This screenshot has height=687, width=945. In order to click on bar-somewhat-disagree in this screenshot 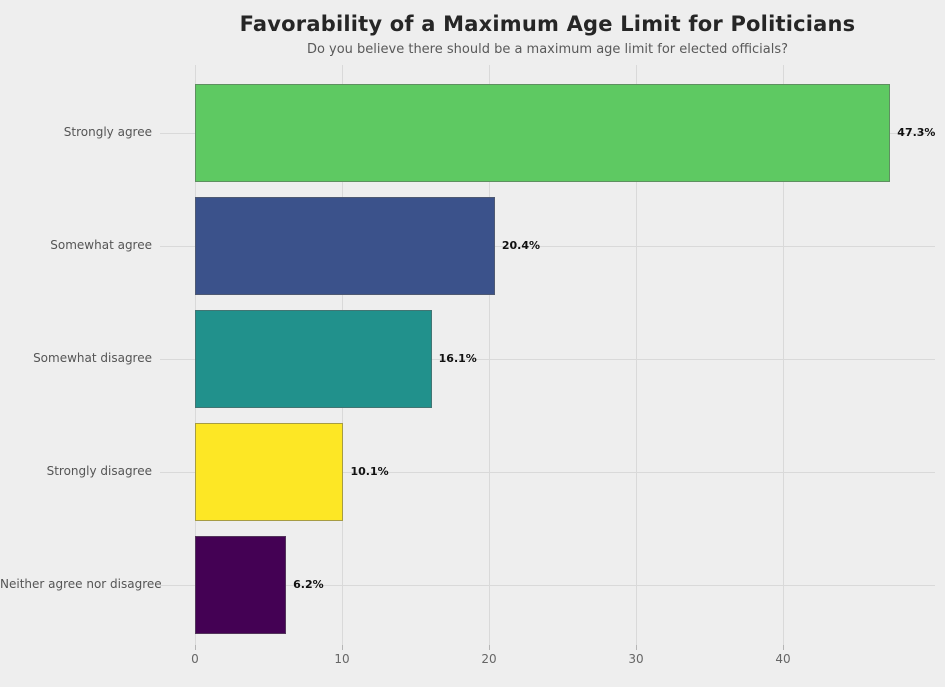, I will do `click(313, 359)`.